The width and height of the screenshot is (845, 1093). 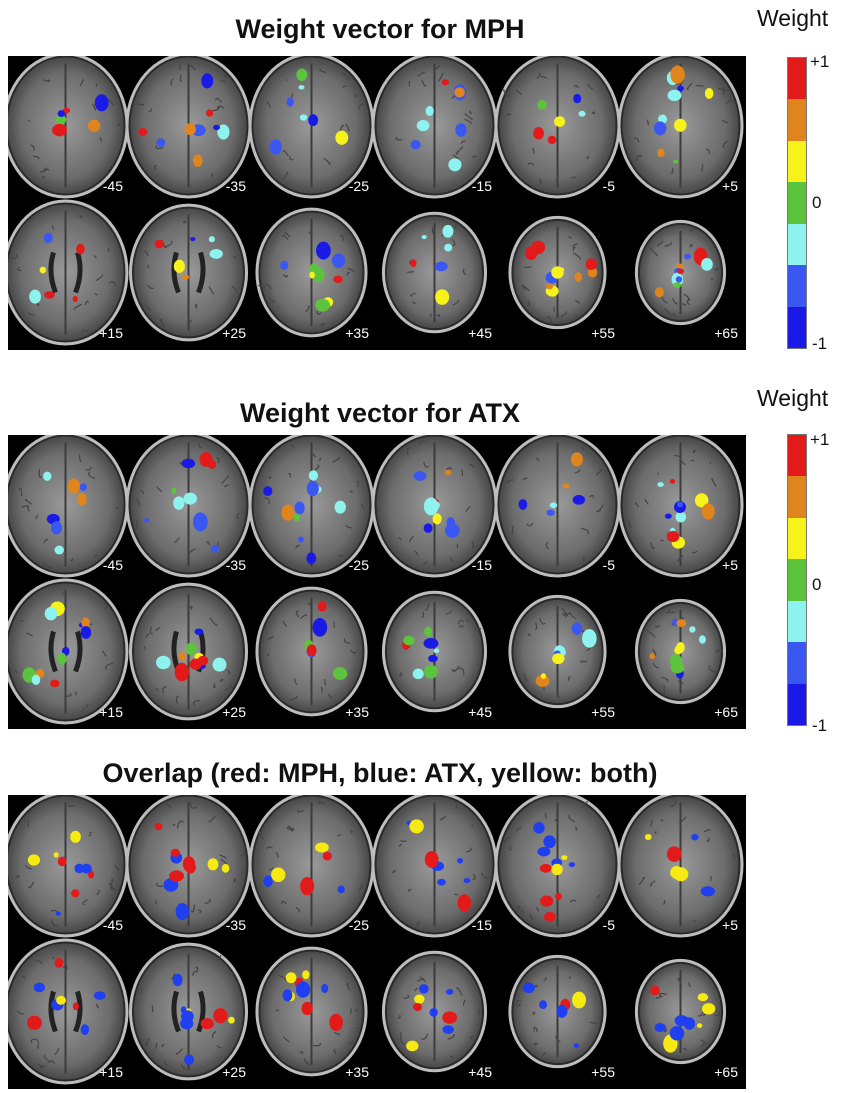 I want to click on colorbar-atx, so click(x=797, y=580).